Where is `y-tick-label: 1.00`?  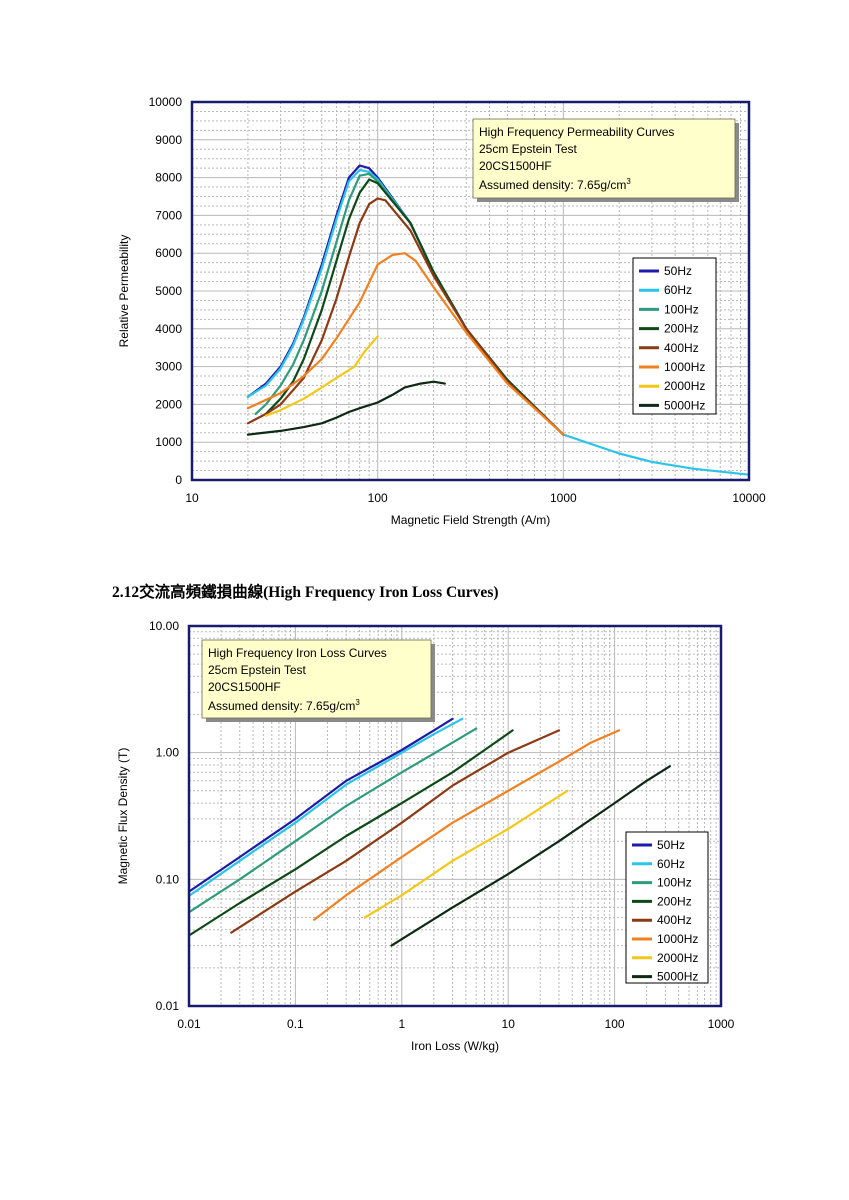 y-tick-label: 1.00 is located at coordinates (168, 753).